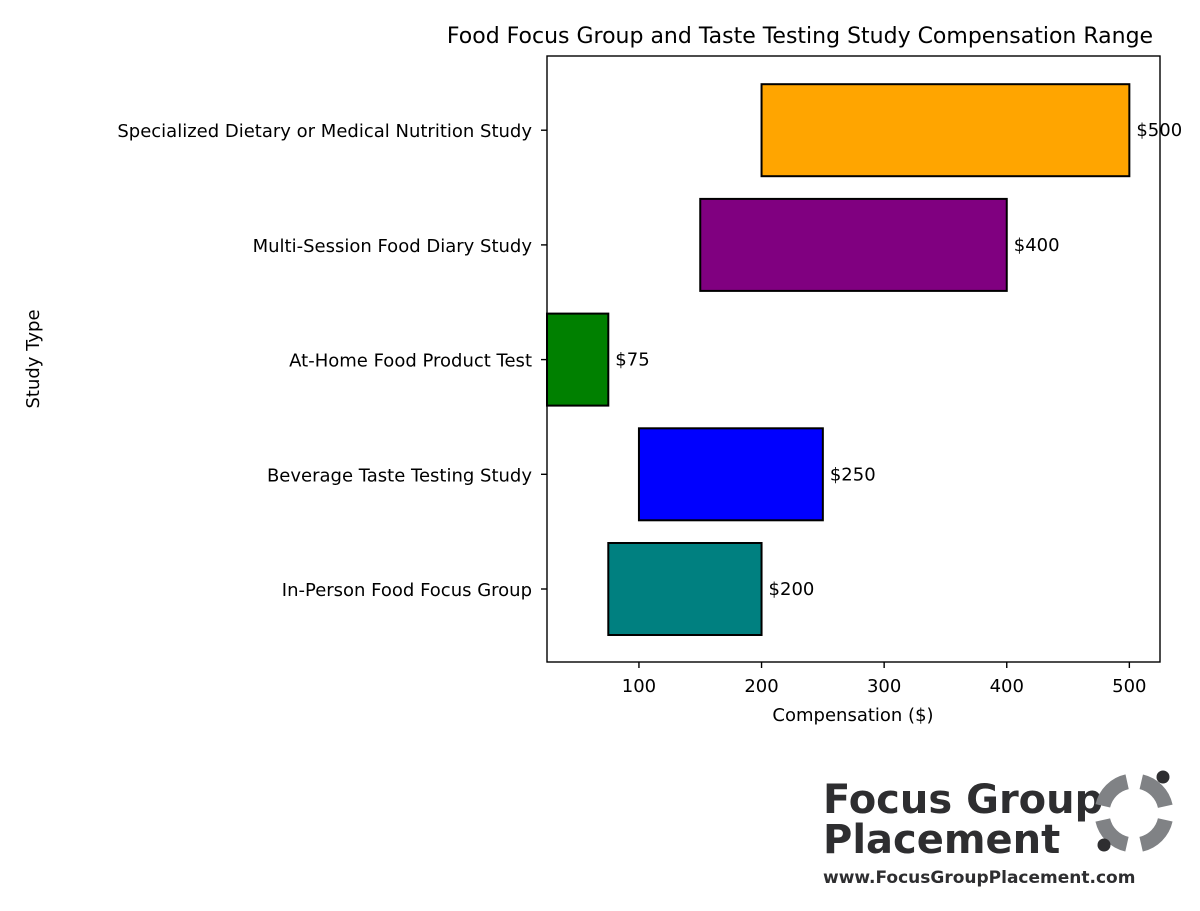  What do you see at coordinates (761, 686) in the screenshot?
I see `x-tick-label: 200` at bounding box center [761, 686].